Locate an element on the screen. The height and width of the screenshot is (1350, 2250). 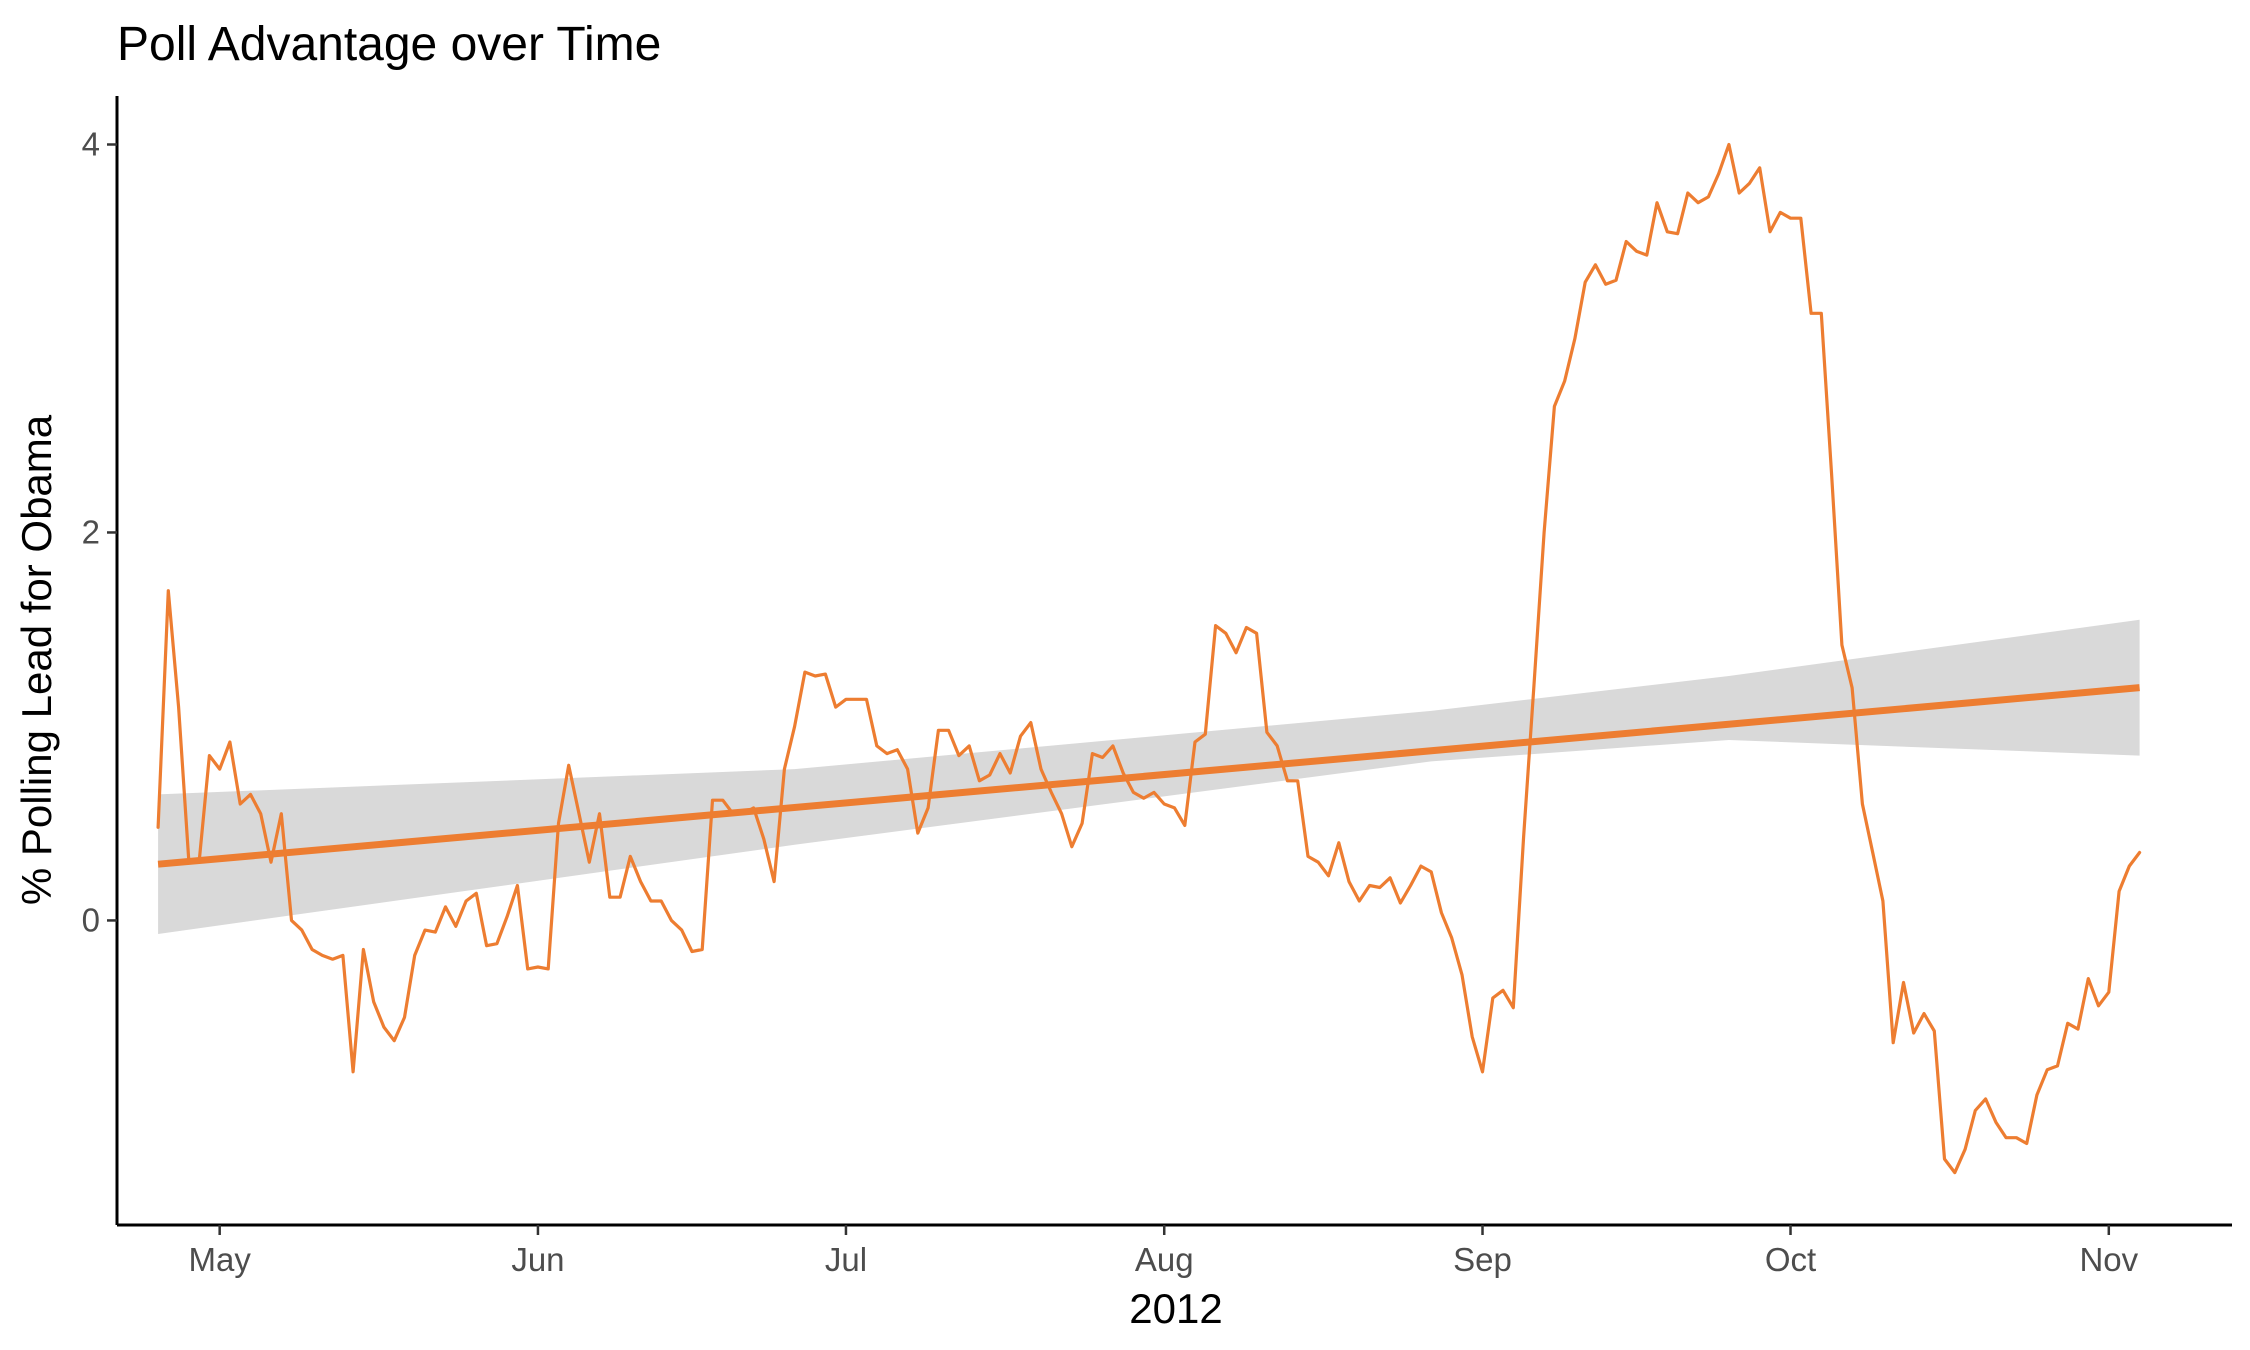
x-tick-label: Aug is located at coordinates (1164, 1259).